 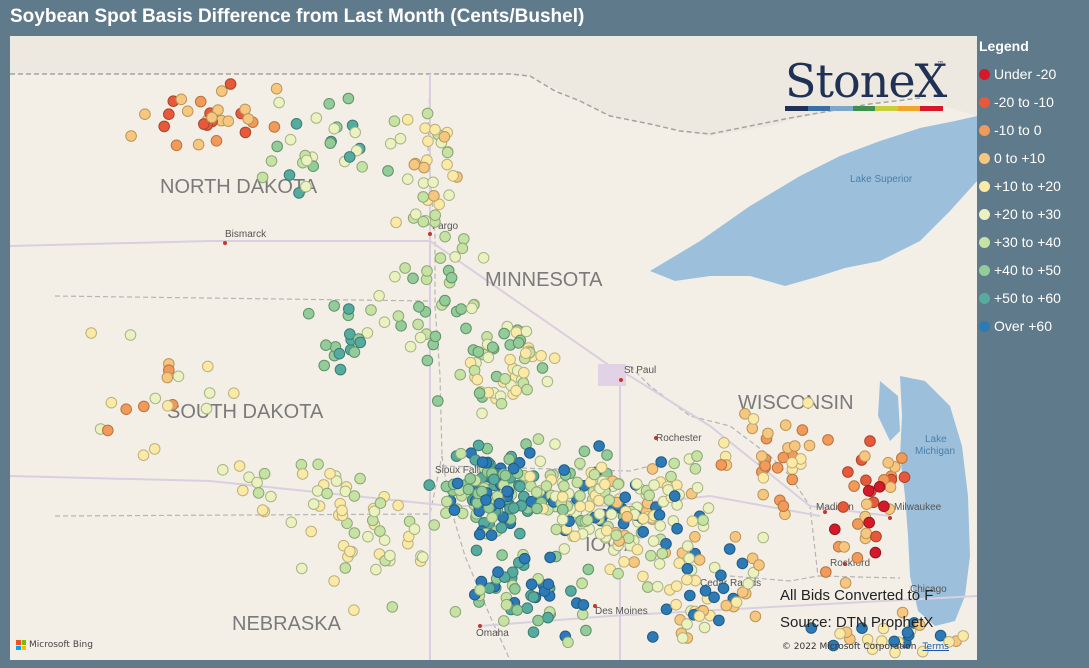 I want to click on legend-item: +50 to +60, so click(x=1033, y=298).